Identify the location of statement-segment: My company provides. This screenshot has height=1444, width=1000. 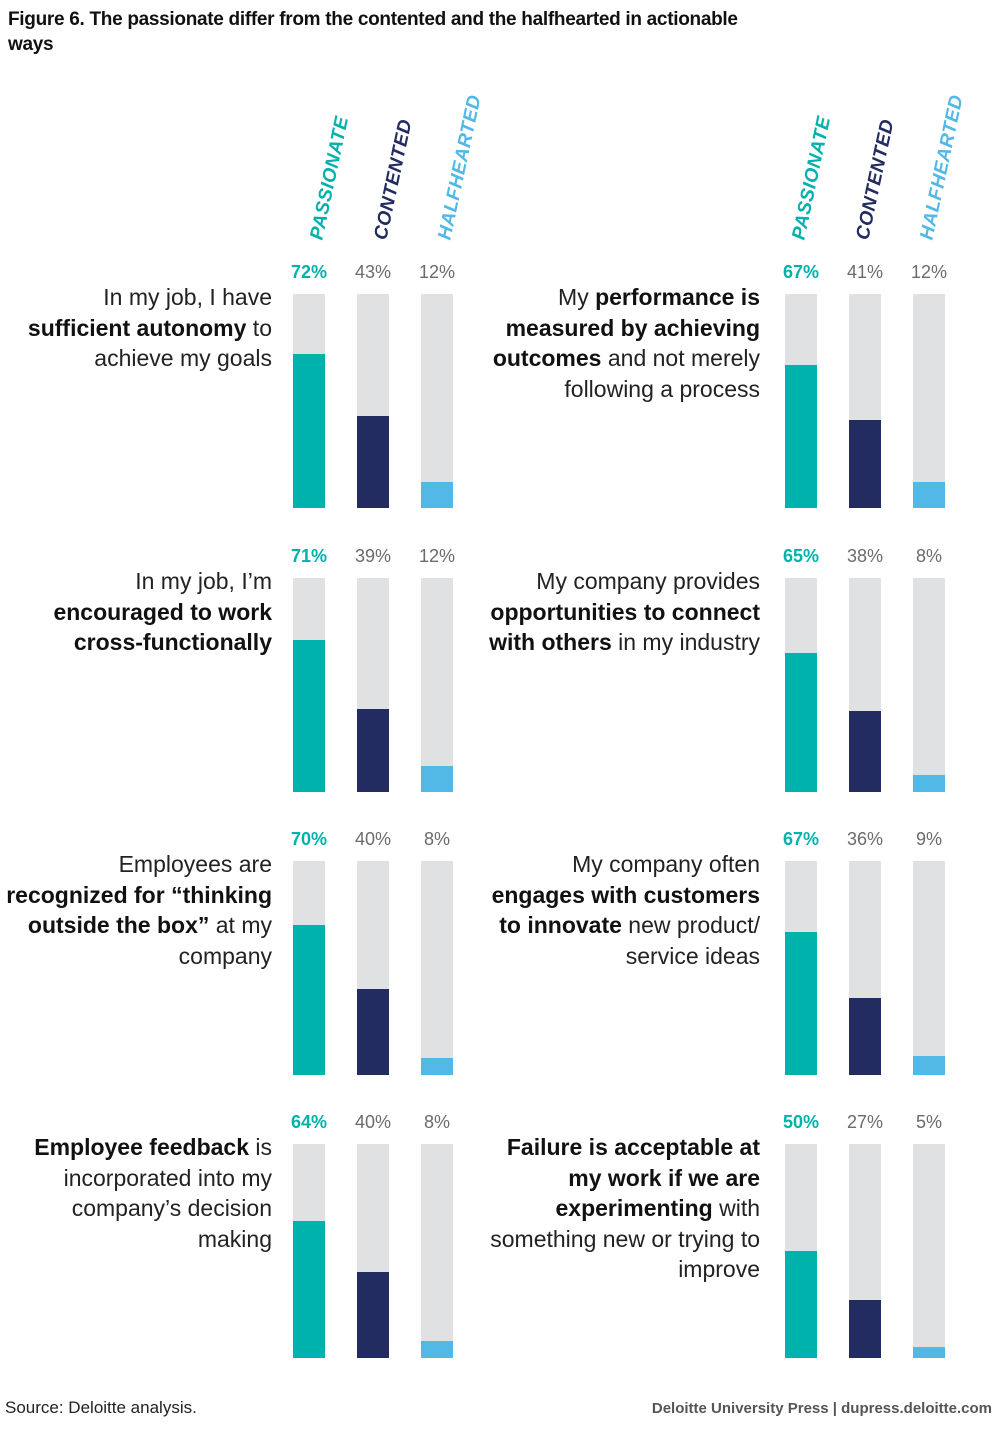
(648, 581).